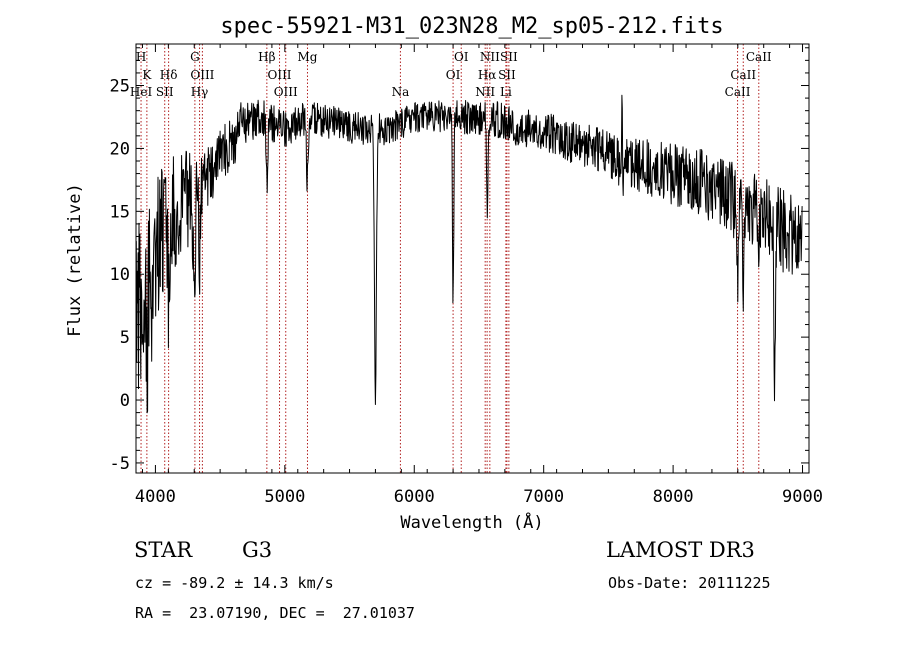 This screenshot has height=649, width=900. I want to click on y-axis-label: Flux (relative), so click(75, 260).